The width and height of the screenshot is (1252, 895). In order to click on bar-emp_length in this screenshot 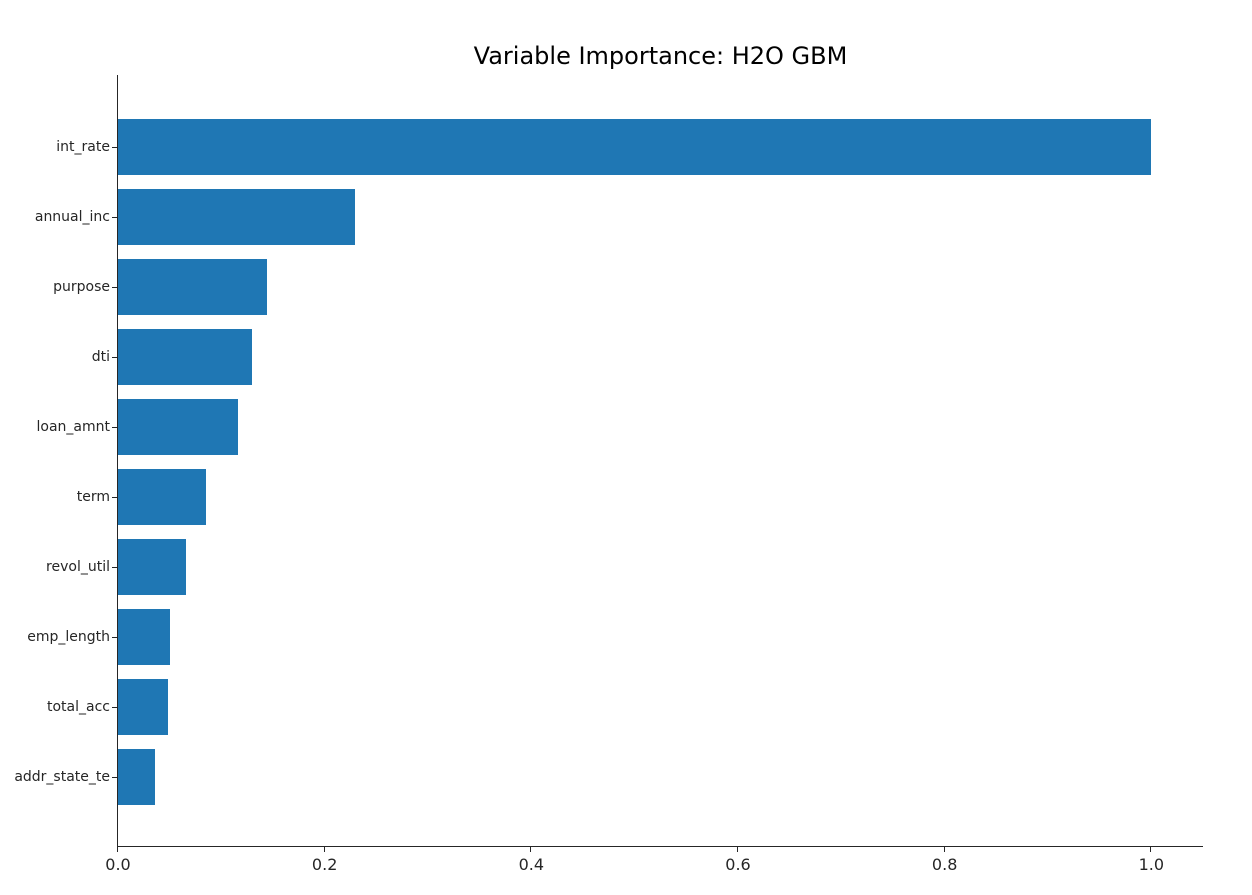, I will do `click(144, 637)`.